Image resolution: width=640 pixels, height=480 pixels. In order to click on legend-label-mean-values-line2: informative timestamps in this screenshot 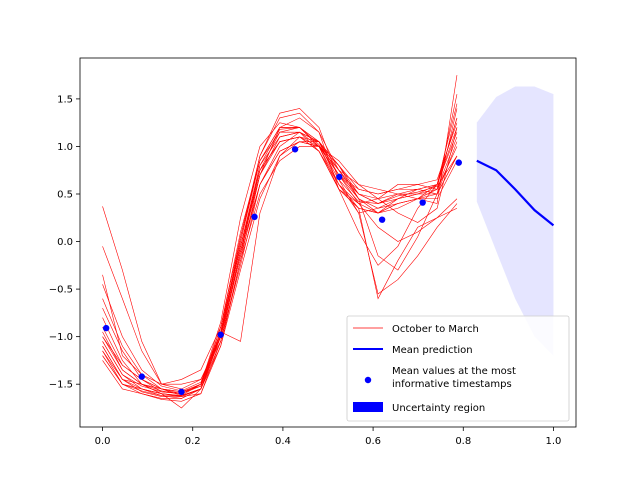, I will do `click(452, 384)`.